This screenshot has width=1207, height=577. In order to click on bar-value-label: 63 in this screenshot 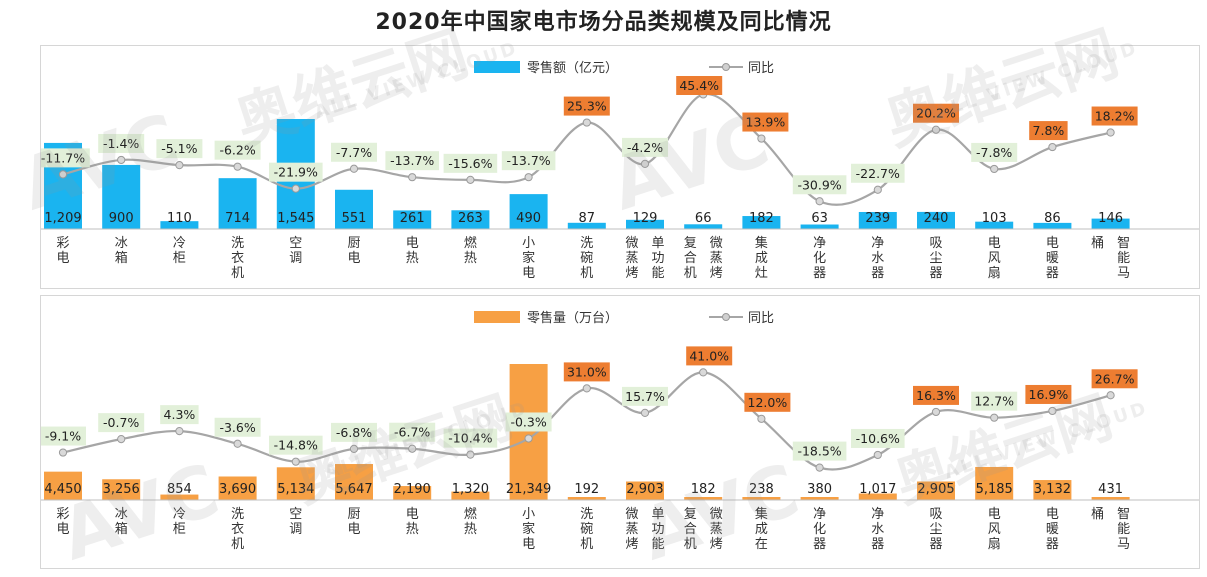, I will do `click(819, 218)`.